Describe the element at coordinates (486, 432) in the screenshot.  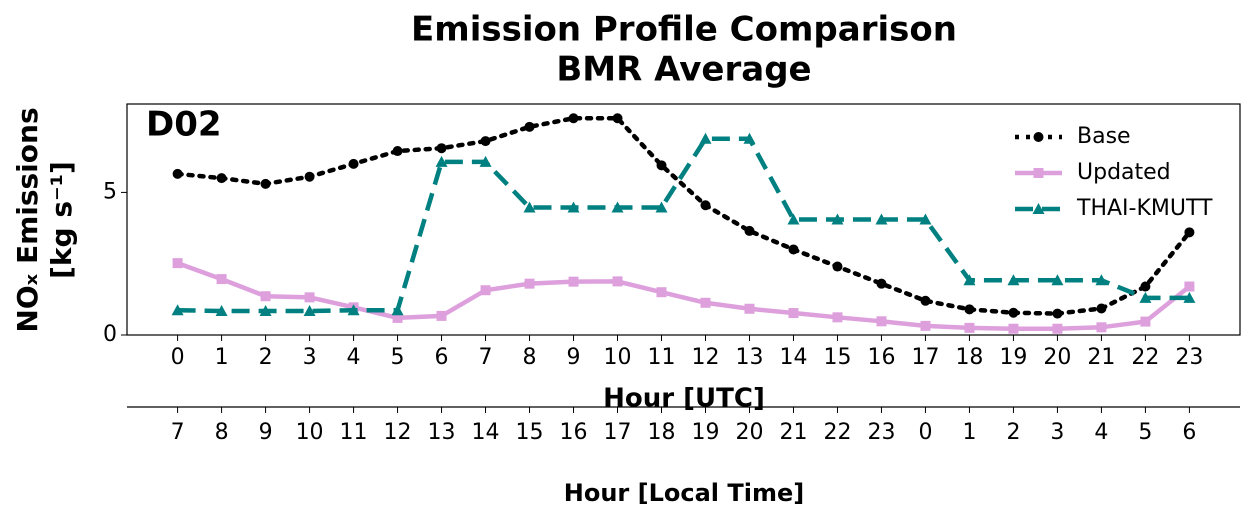
I see `x2-tick-label: 14` at that location.